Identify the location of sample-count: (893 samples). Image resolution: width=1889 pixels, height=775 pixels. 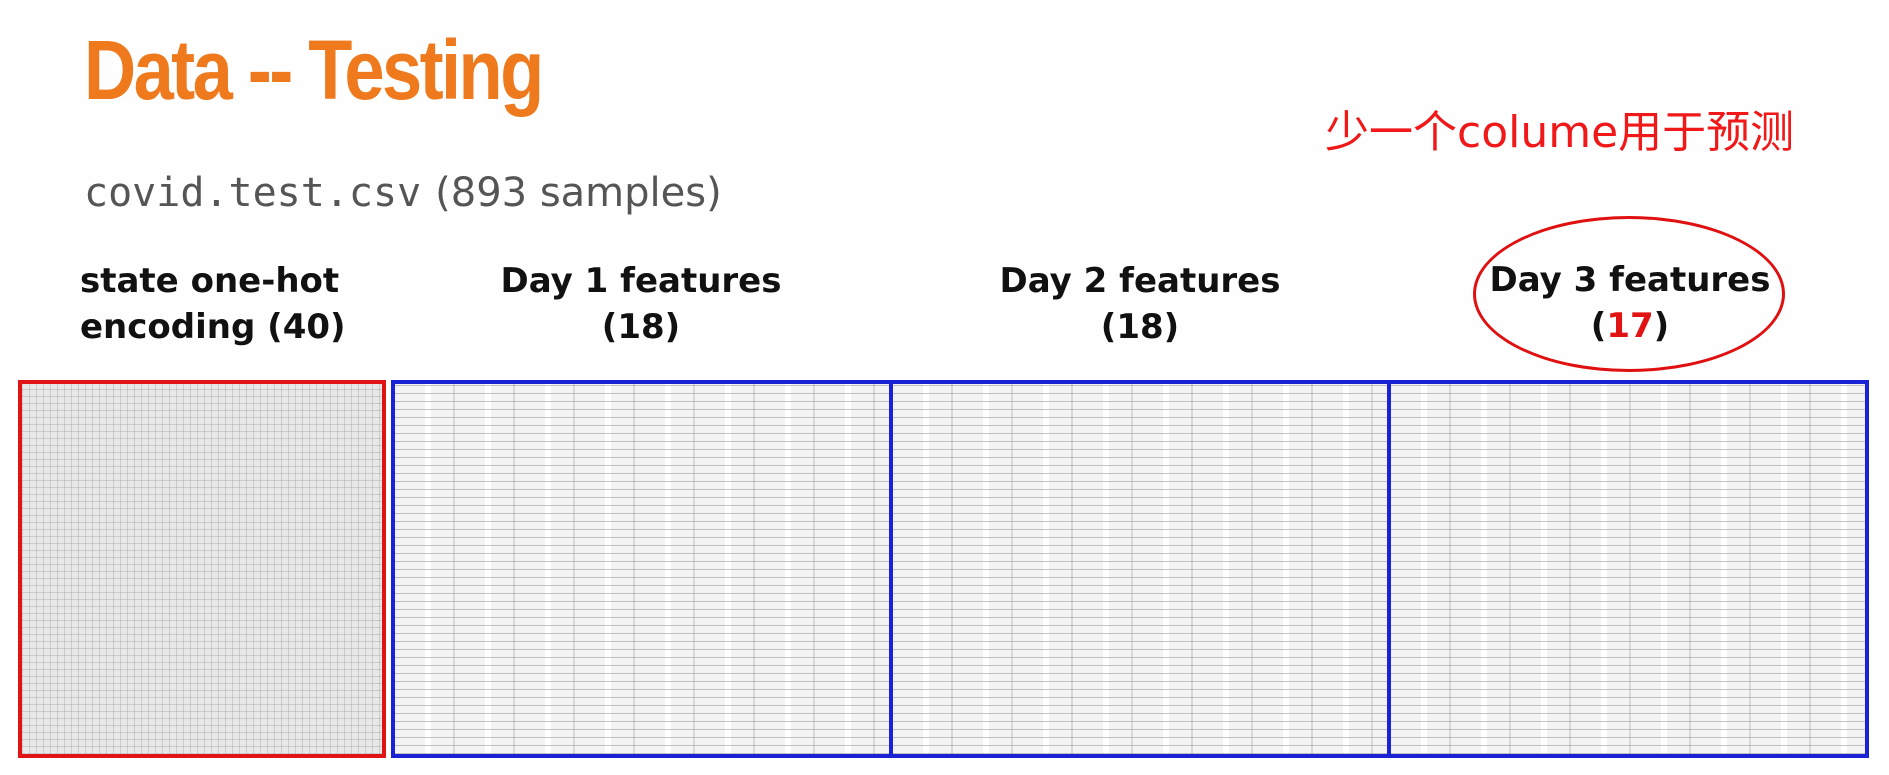
(578, 193).